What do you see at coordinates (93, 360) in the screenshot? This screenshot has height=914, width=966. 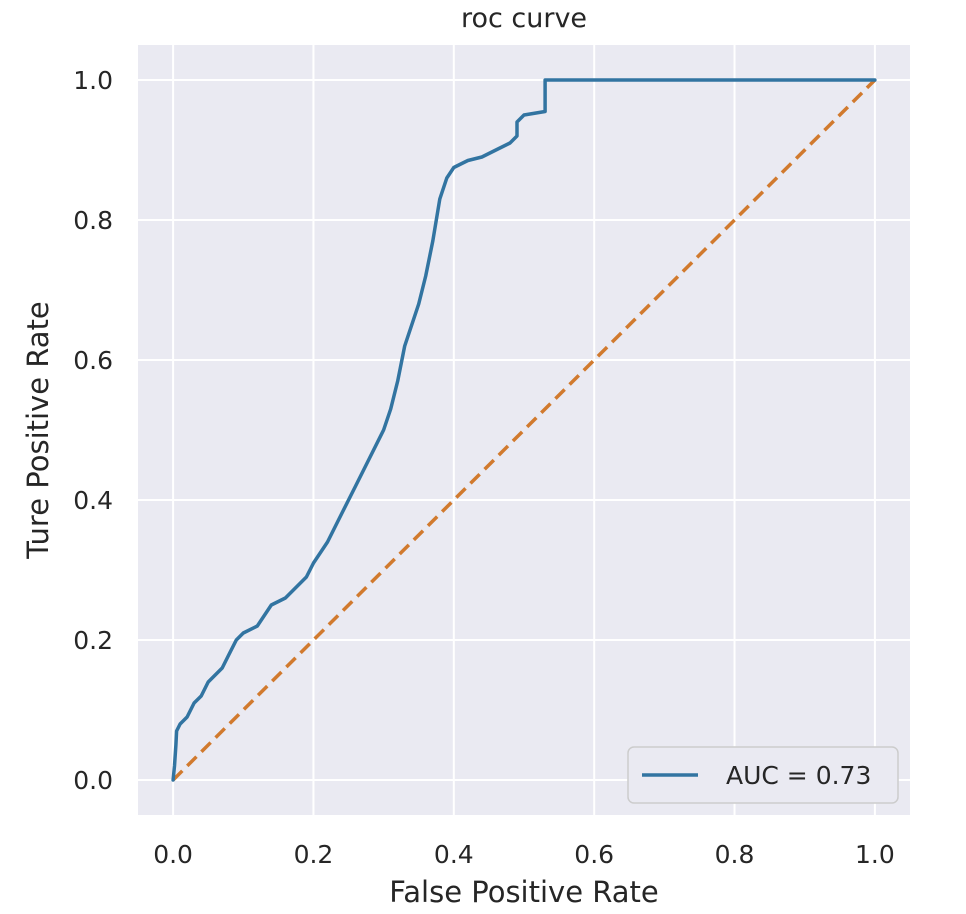 I see `y-tick-label: 0.6` at bounding box center [93, 360].